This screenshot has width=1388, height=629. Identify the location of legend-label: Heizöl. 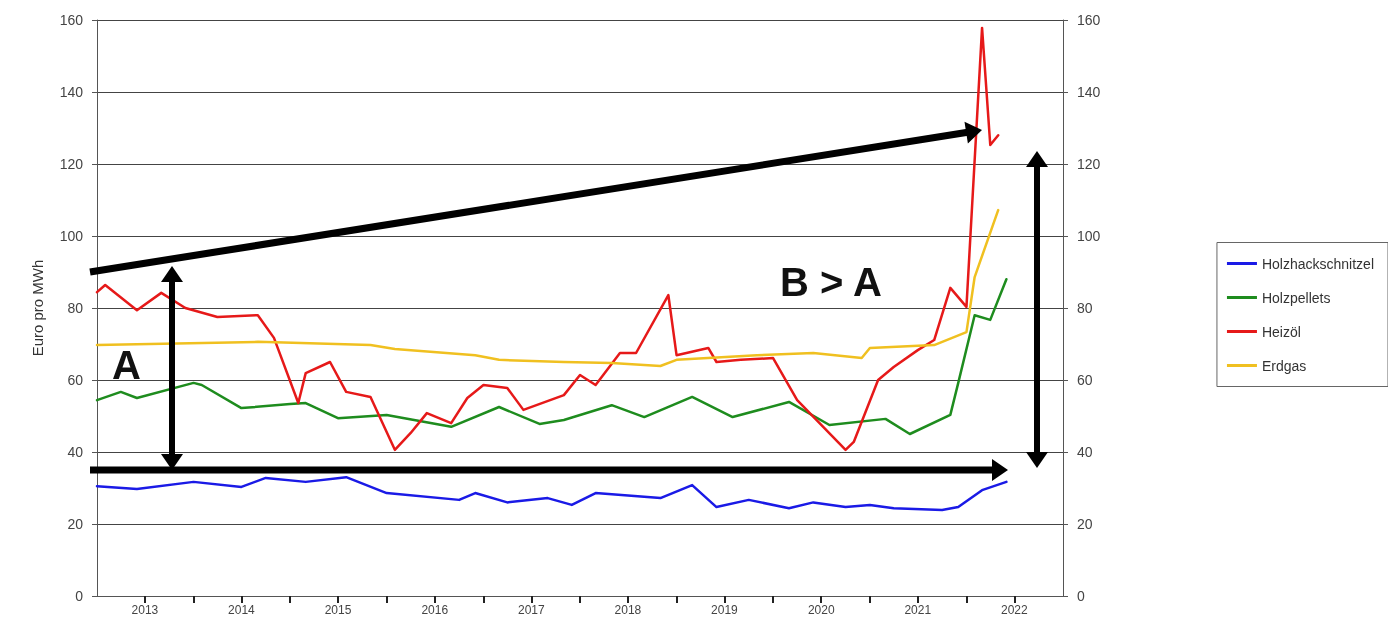
(1281, 331).